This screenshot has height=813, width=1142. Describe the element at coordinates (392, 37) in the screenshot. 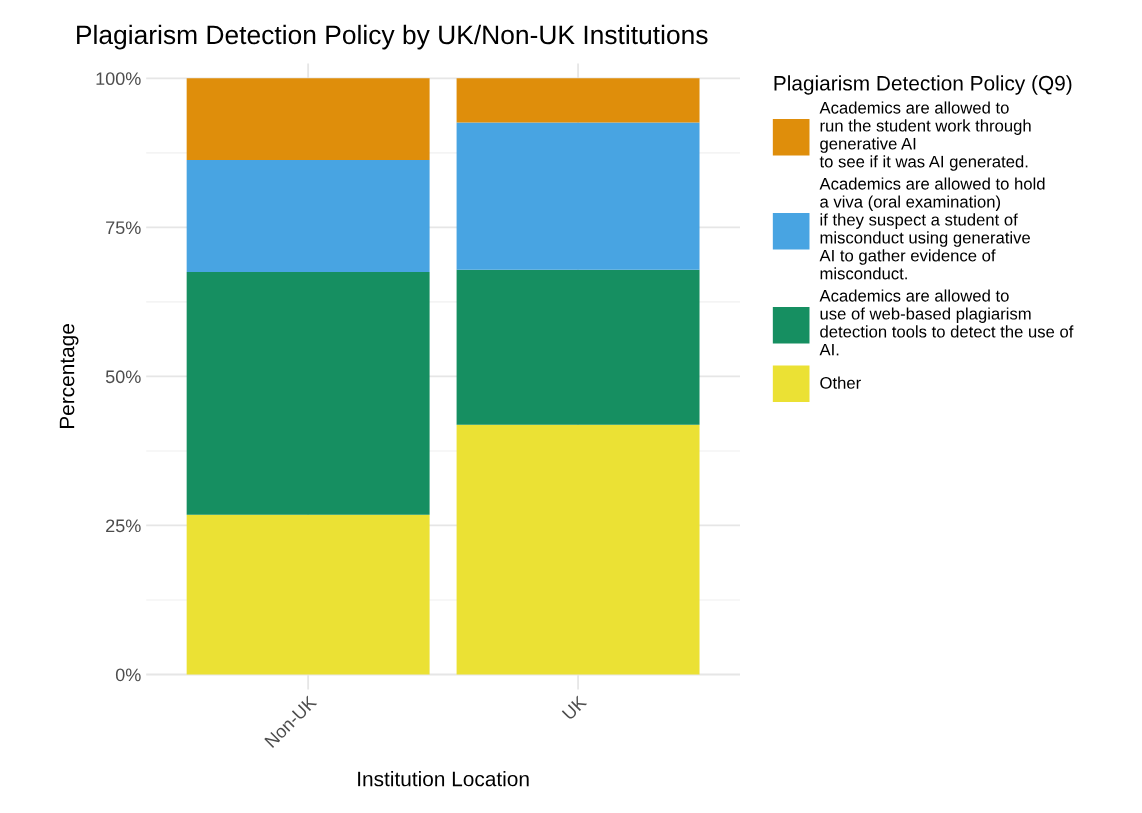

I see `chart-title: Plagiarism Detection Policy by UK/Non-UK Institutions` at that location.